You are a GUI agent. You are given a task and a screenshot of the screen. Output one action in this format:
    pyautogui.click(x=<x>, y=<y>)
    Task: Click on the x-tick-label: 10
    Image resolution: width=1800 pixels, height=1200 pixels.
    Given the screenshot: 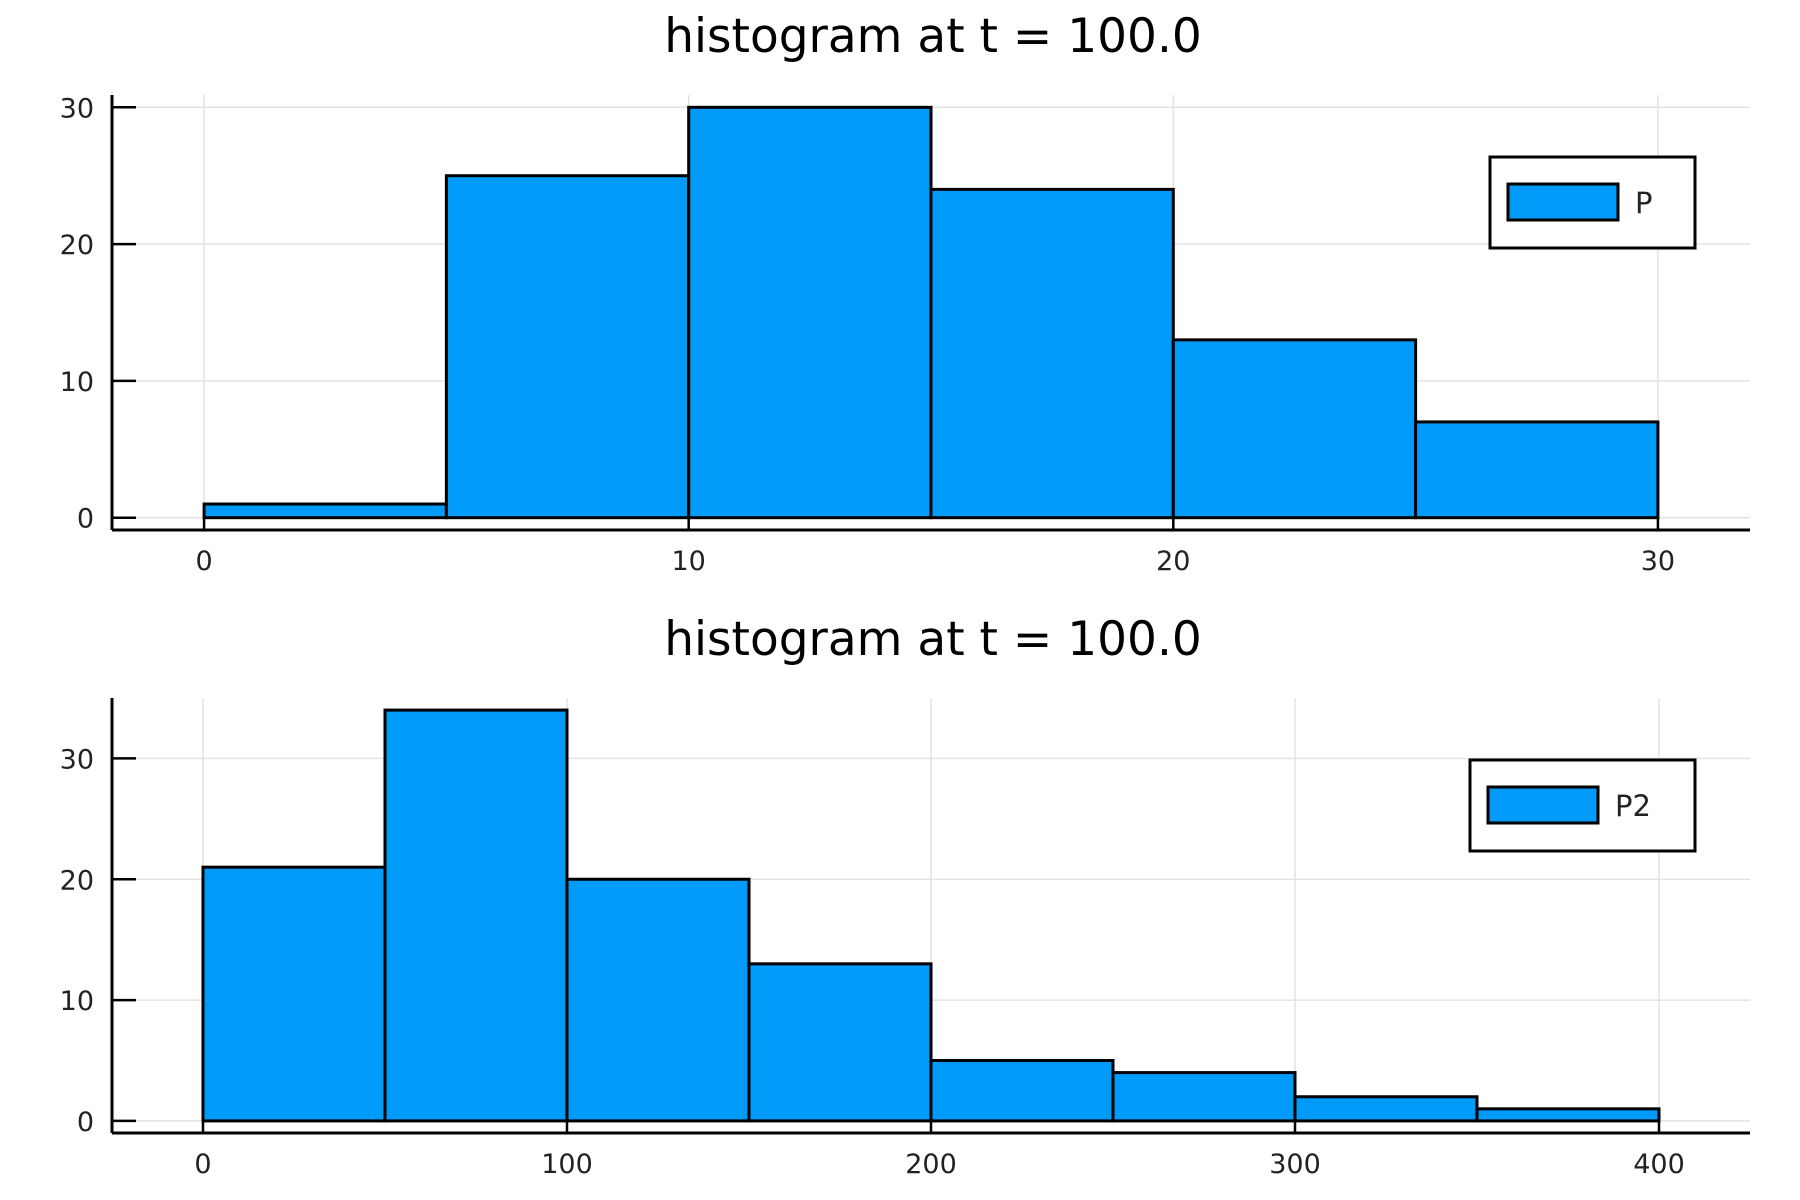 What is the action you would take?
    pyautogui.click(x=689, y=561)
    